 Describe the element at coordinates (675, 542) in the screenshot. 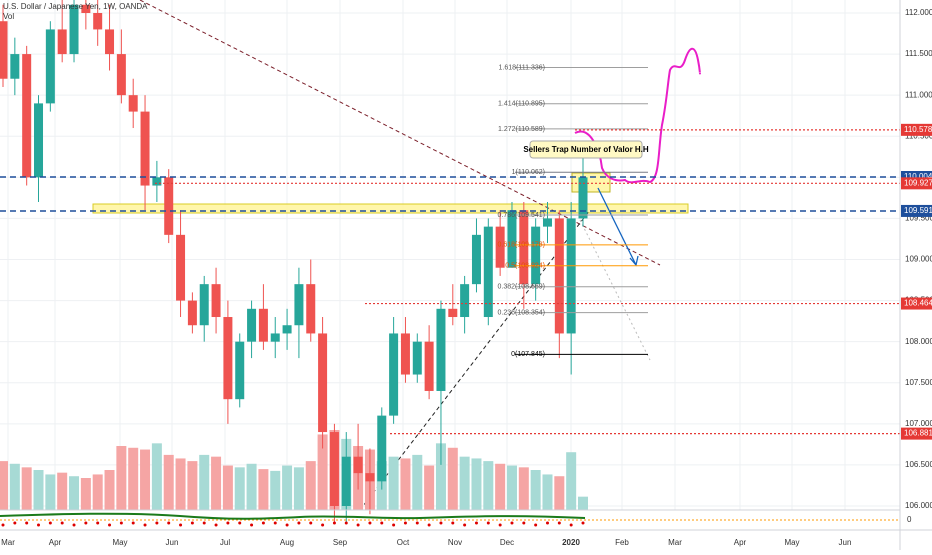

I see `x-tick-label: Mar` at that location.